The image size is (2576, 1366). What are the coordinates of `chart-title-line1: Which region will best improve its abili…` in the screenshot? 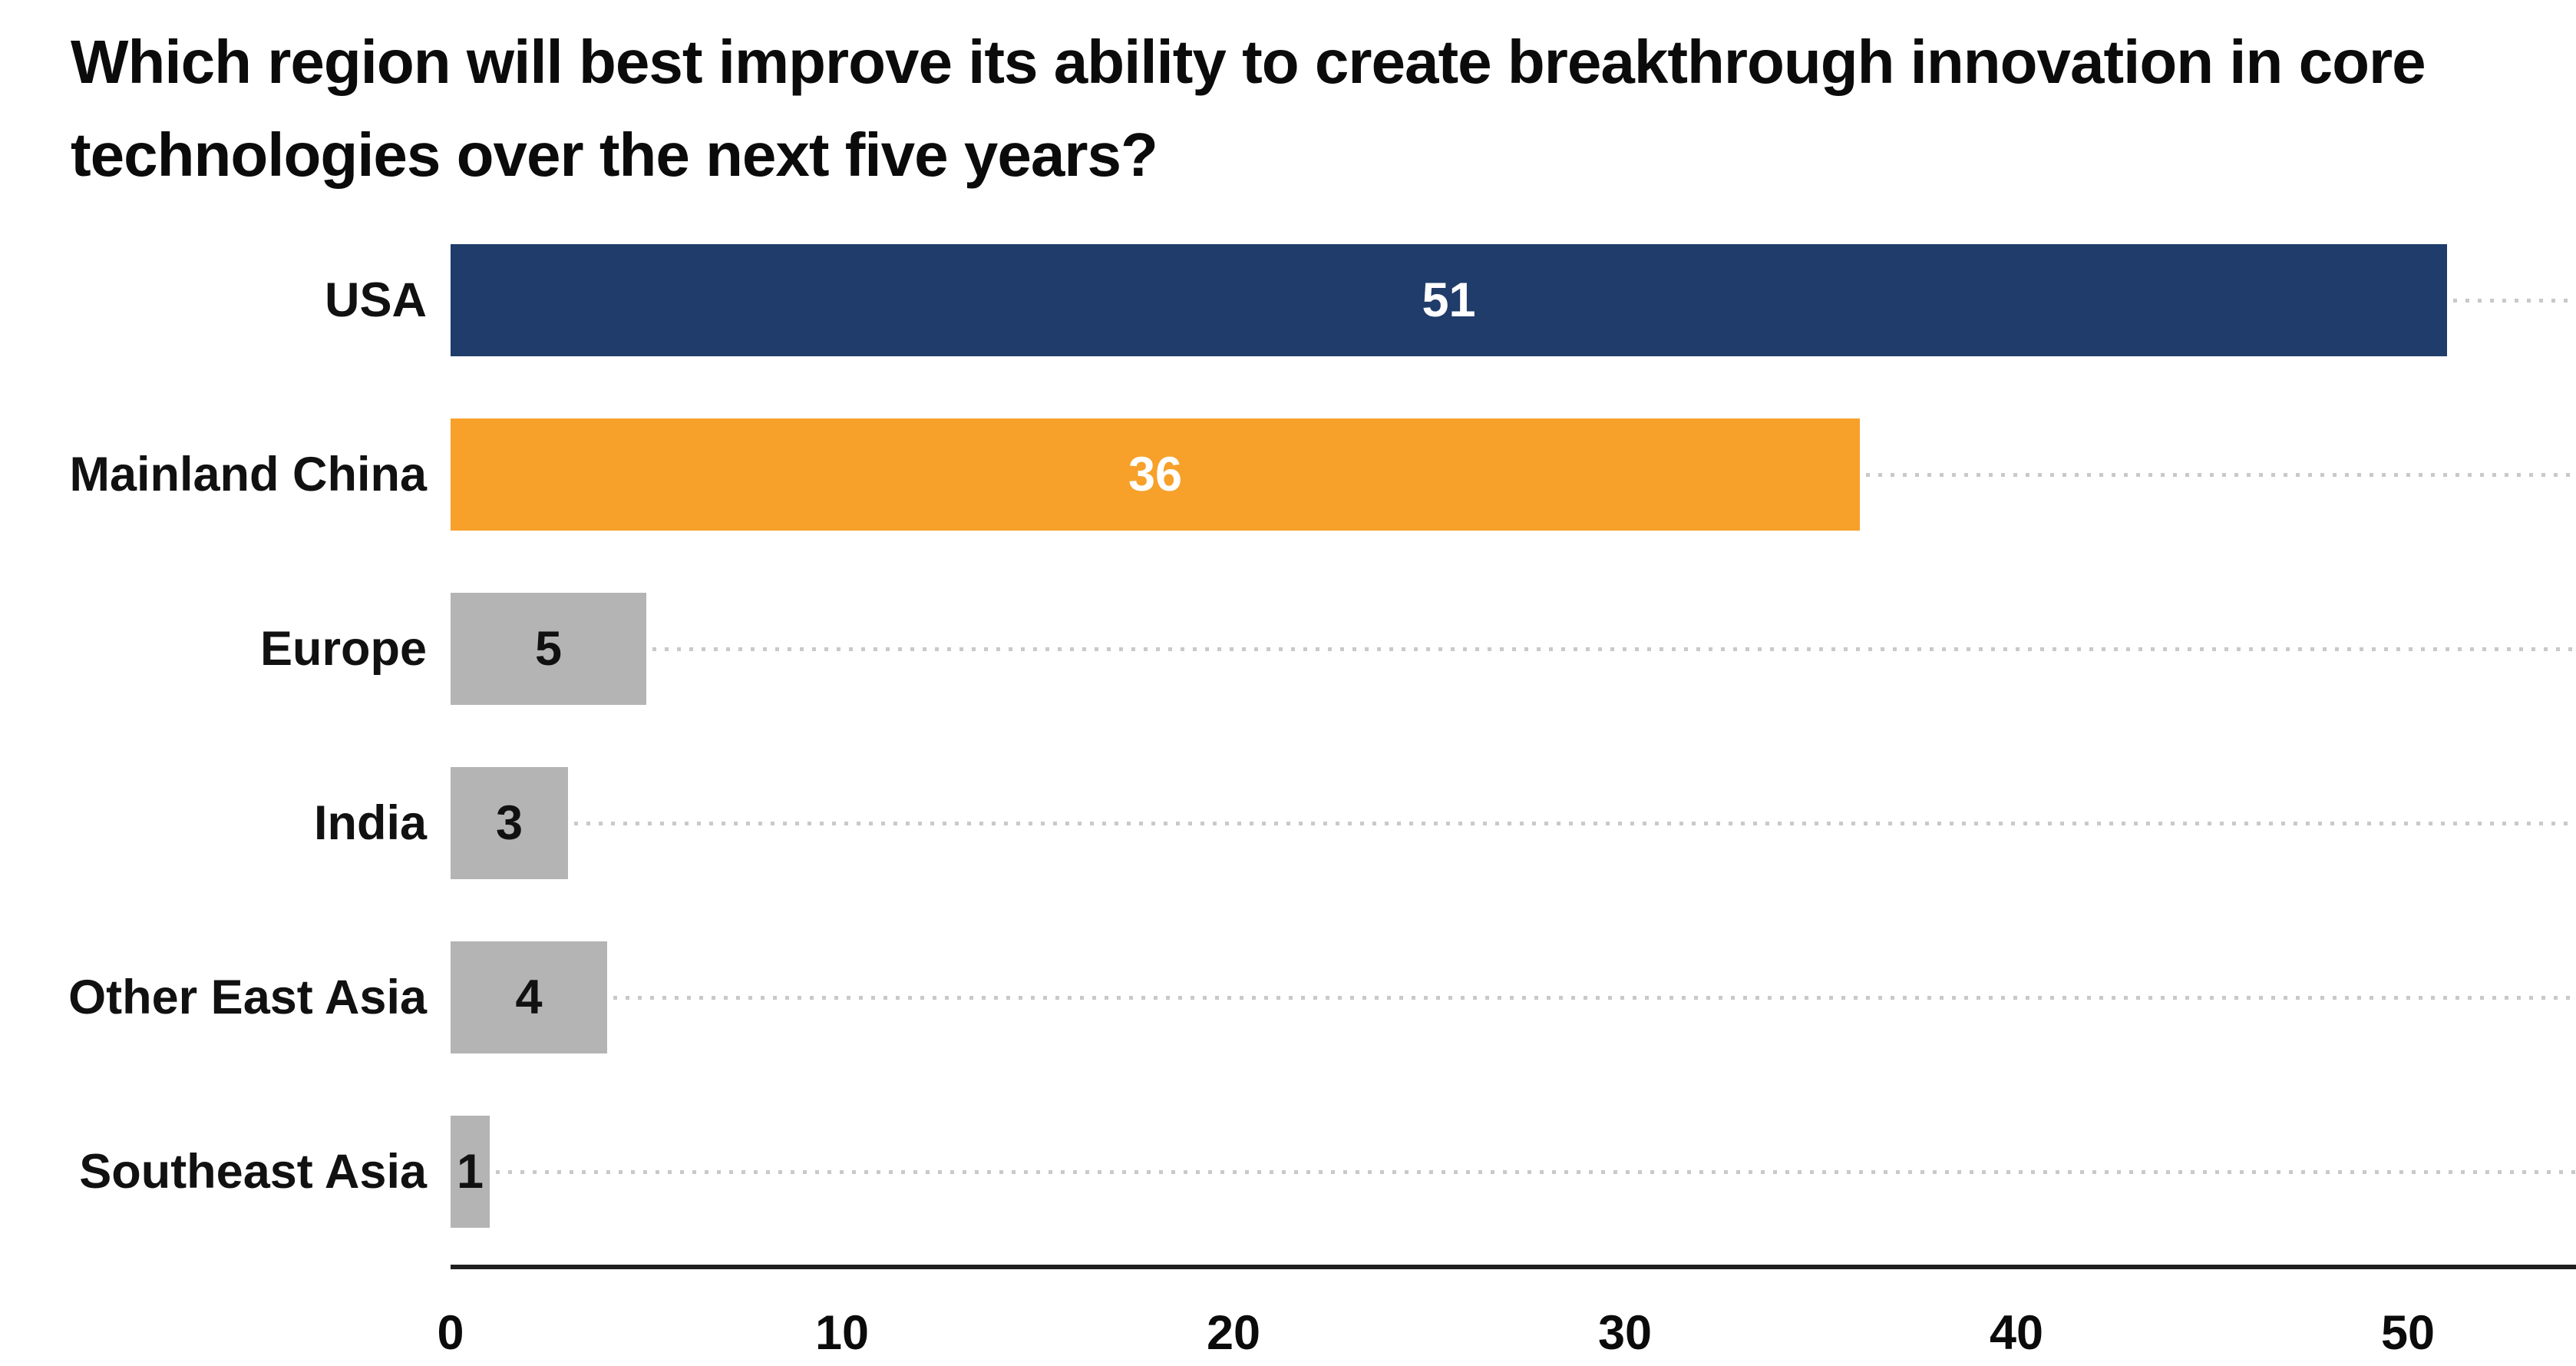 It's located at (1248, 62).